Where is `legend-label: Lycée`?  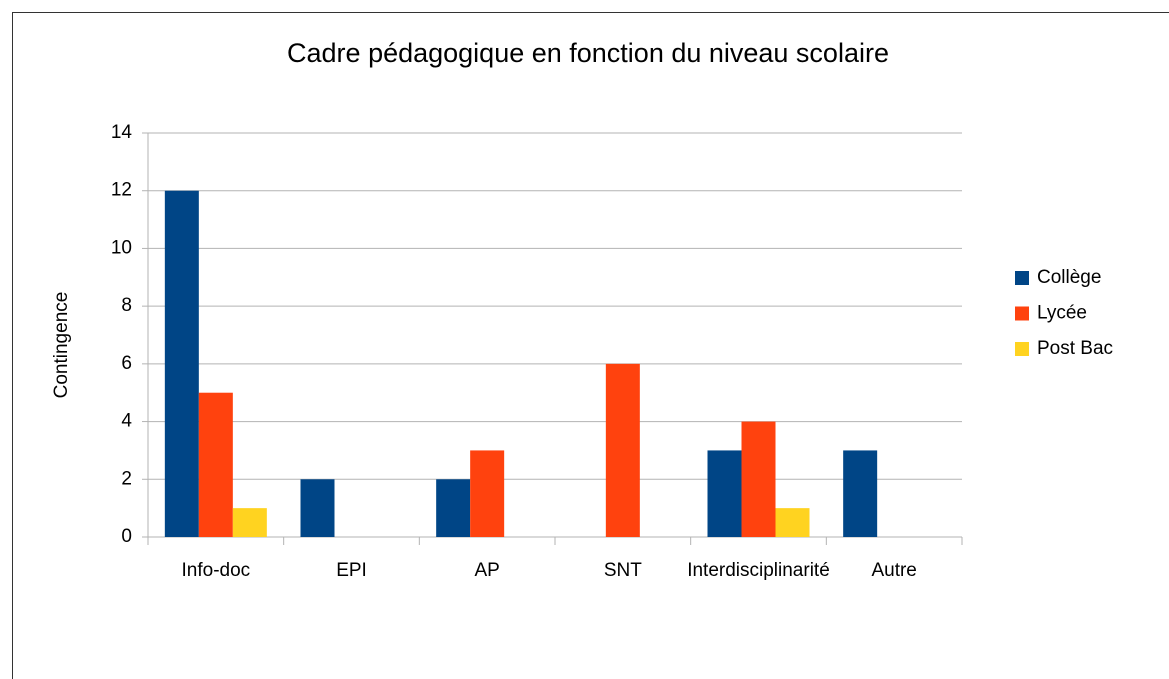
legend-label: Lycée is located at coordinates (1062, 313).